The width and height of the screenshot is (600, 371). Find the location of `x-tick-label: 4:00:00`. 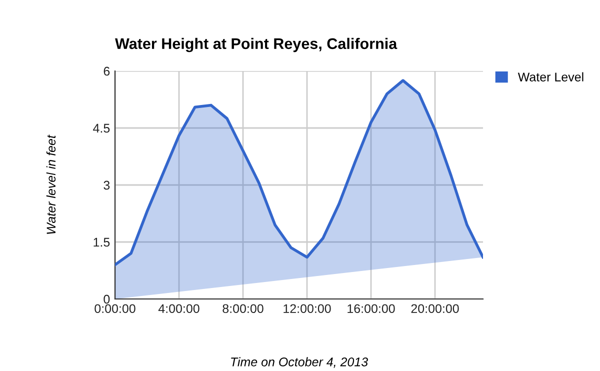

x-tick-label: 4:00:00 is located at coordinates (179, 309).